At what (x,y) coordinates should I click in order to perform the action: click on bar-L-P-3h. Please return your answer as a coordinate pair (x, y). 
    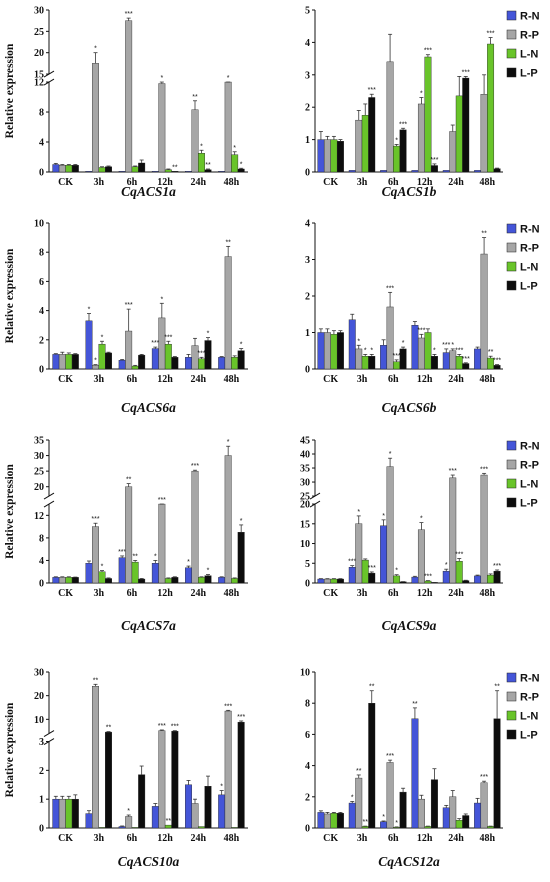
    Looking at the image, I should click on (108, 581).